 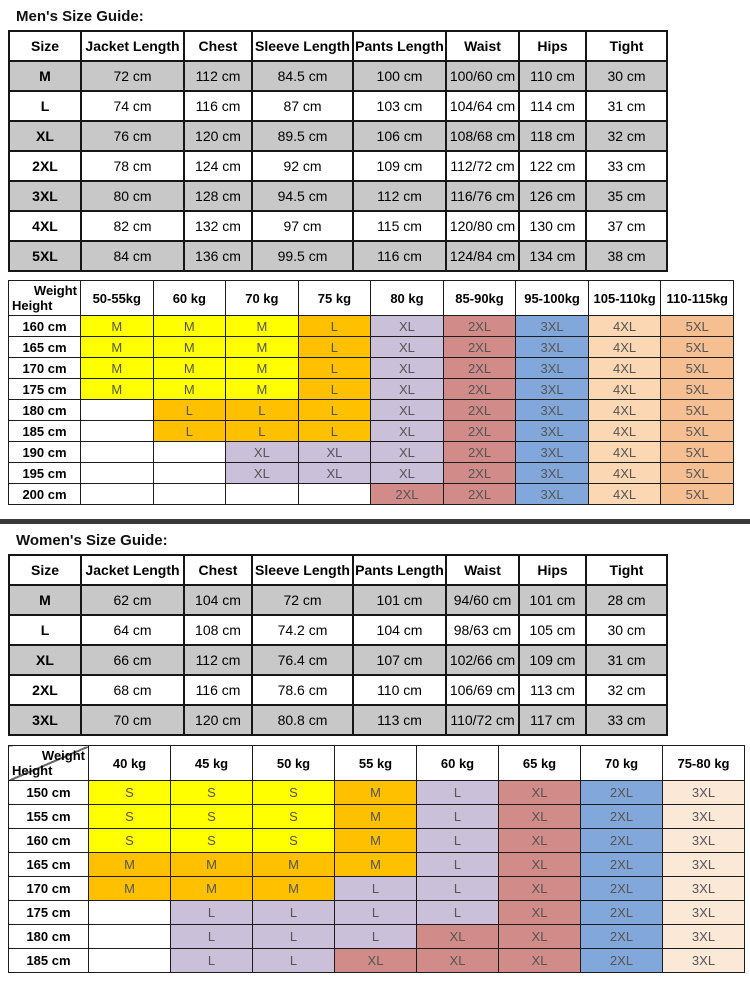 What do you see at coordinates (218, 660) in the screenshot?
I see `measurement-cell: 112 cm` at bounding box center [218, 660].